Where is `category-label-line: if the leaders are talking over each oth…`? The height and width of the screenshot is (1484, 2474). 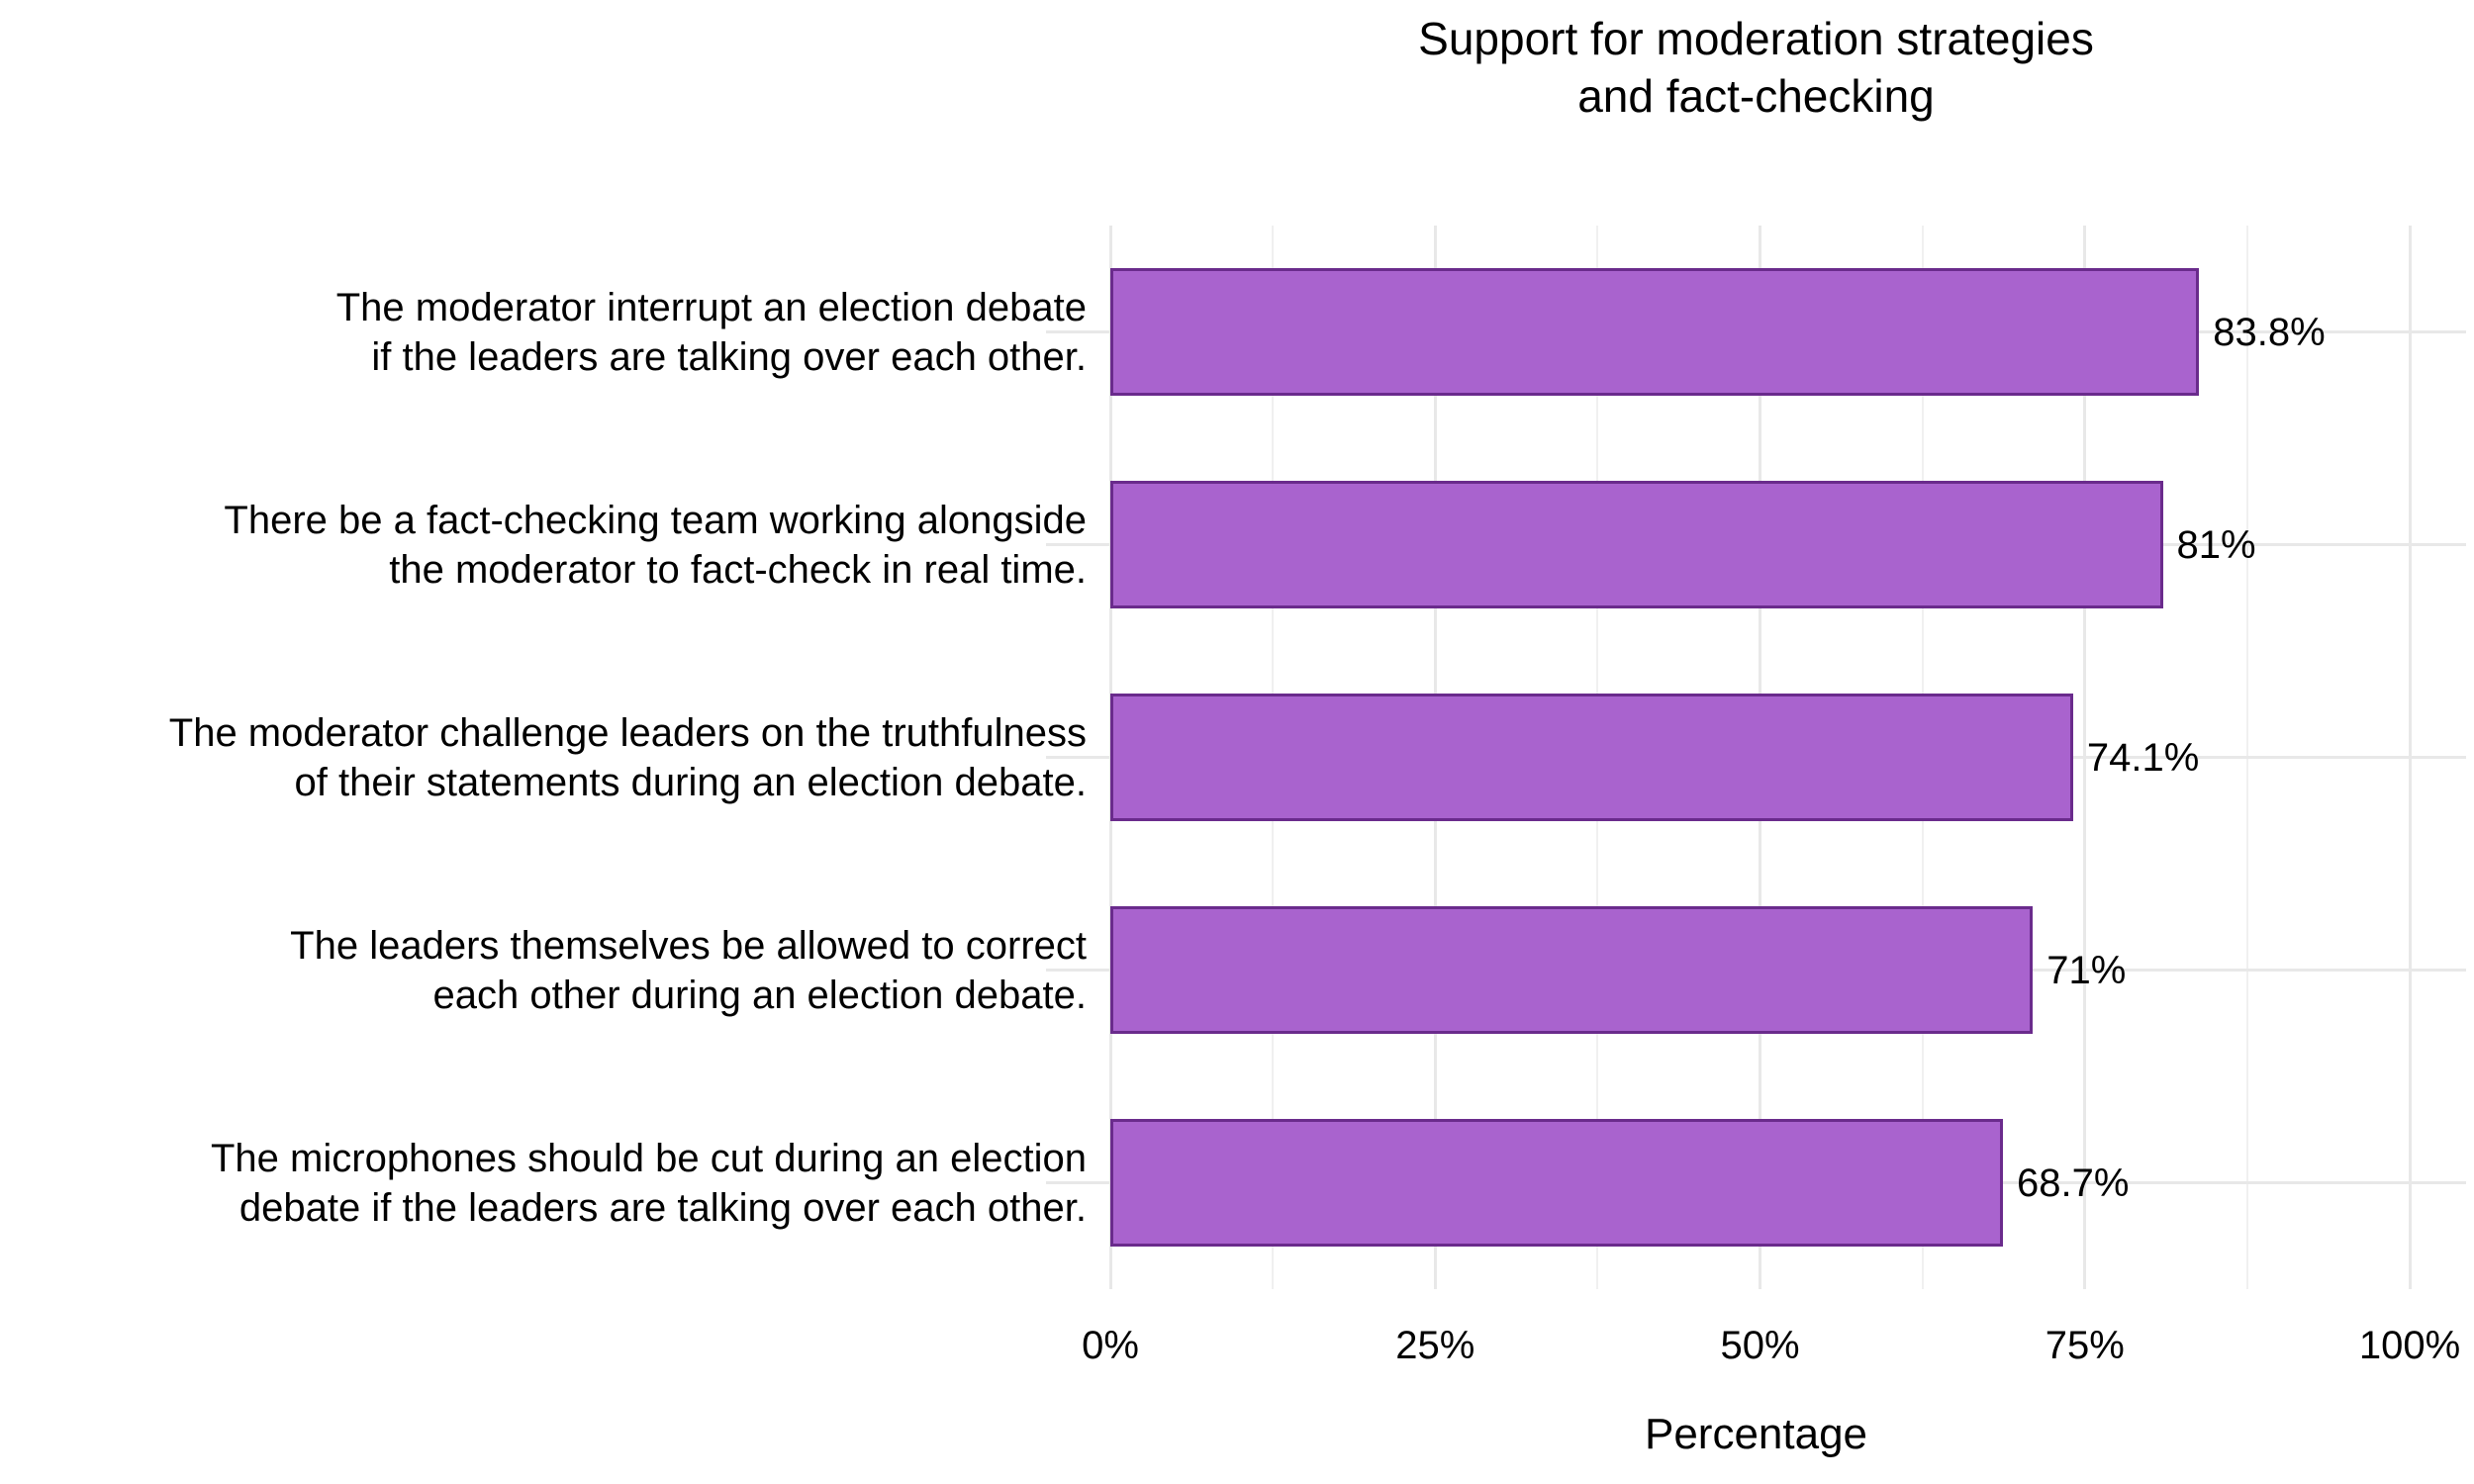 category-label-line: if the leaders are talking over each oth… is located at coordinates (729, 356).